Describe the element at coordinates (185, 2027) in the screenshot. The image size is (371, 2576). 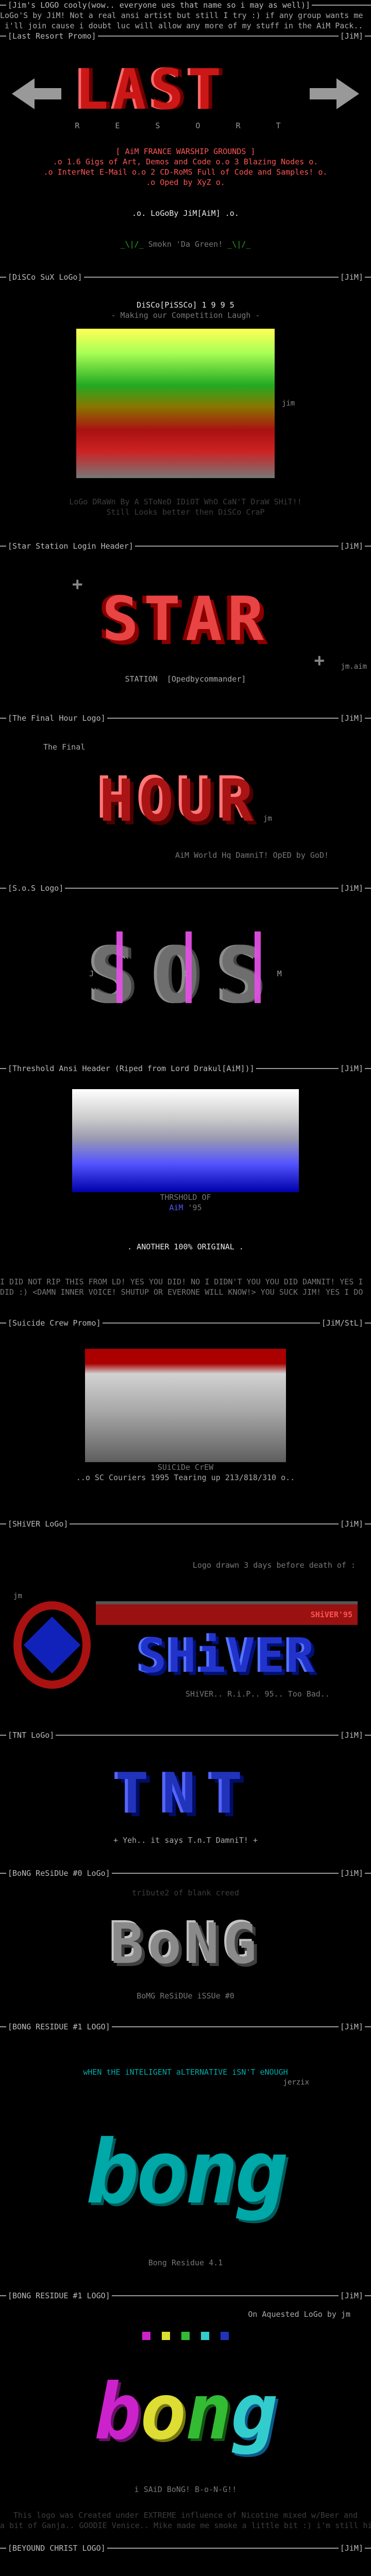
I see `section-header-bong1: [BONG RESIDUE #1 LOGO] [JiM]` at that location.